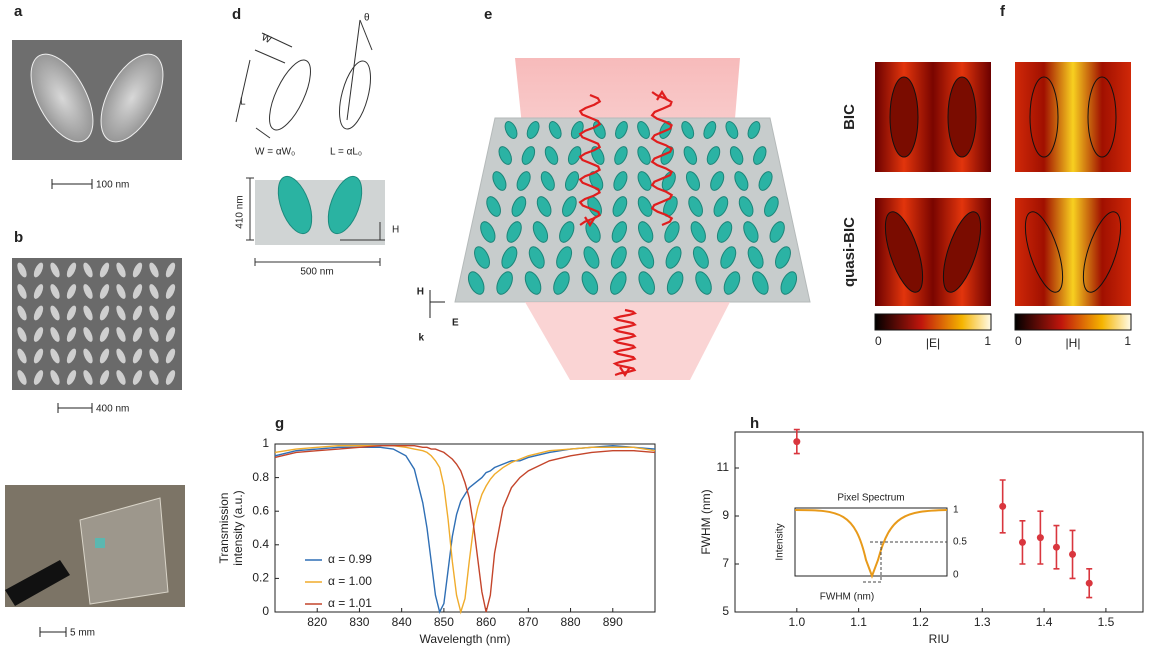 The image size is (1155, 666). What do you see at coordinates (95, 546) in the screenshot?
I see `photo` at bounding box center [95, 546].